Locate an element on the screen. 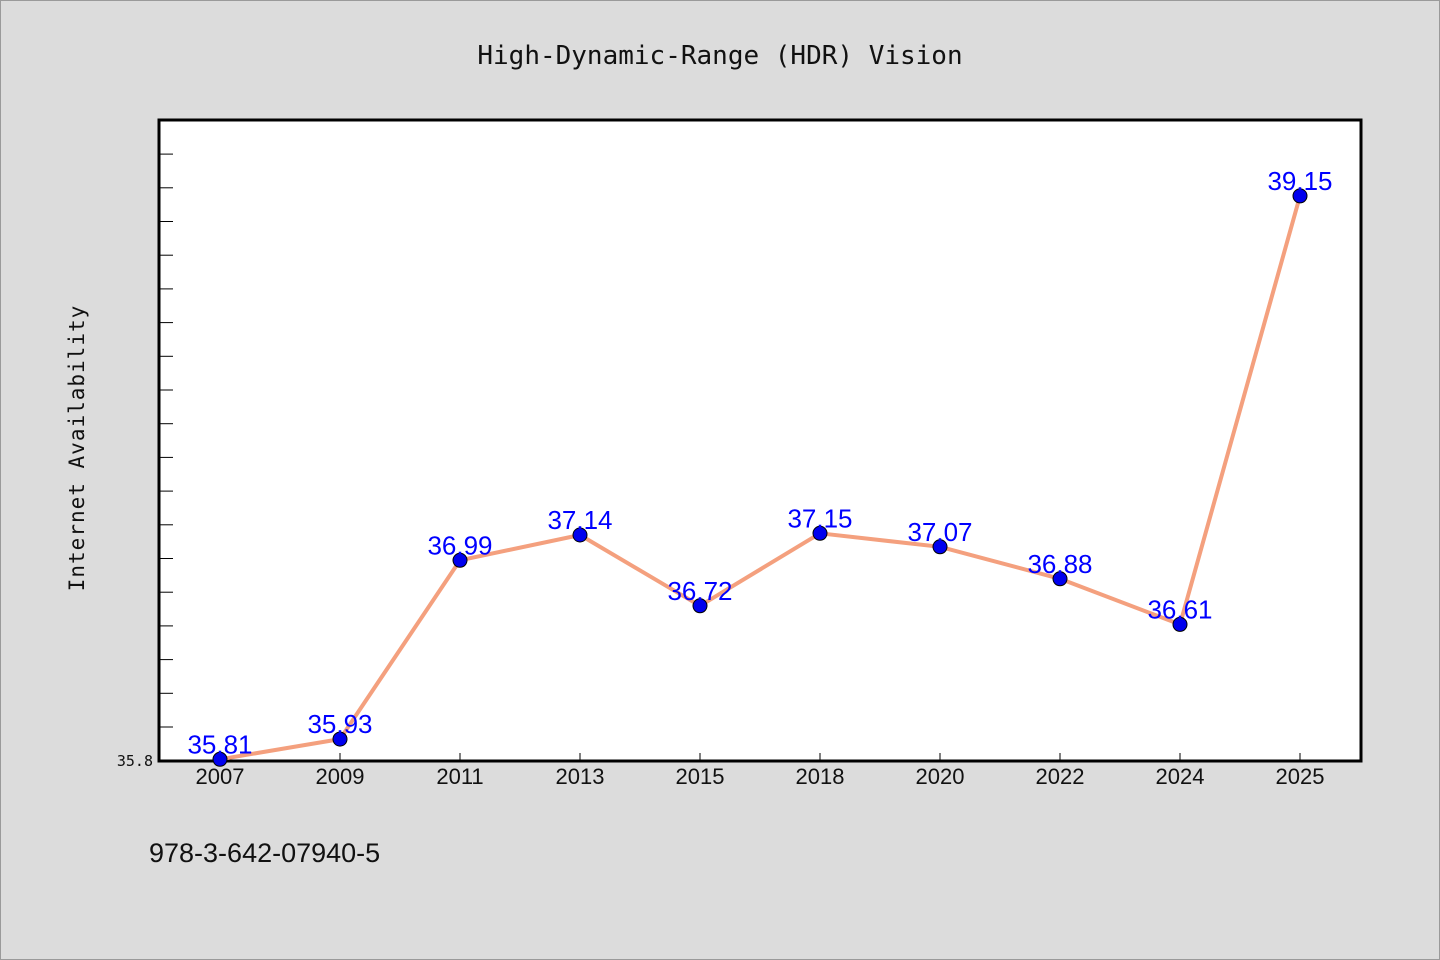 Image resolution: width=1440 pixels, height=960 pixels. x-tick-label: 2007 is located at coordinates (220, 776).